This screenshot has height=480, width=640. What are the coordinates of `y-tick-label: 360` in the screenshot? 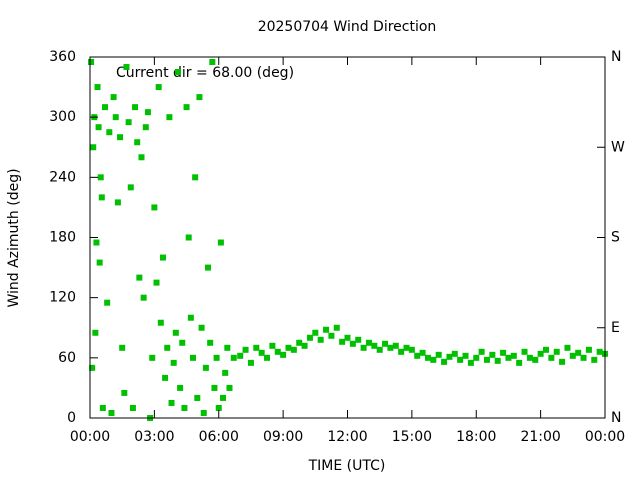 It's located at (62, 57).